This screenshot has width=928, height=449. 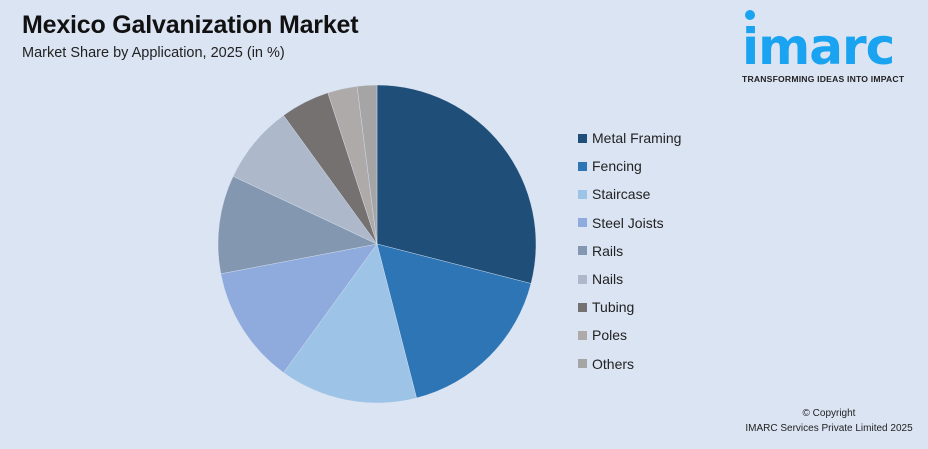 What do you see at coordinates (829, 428) in the screenshot?
I see `company-line: IMARC Services Private Limited 2025` at bounding box center [829, 428].